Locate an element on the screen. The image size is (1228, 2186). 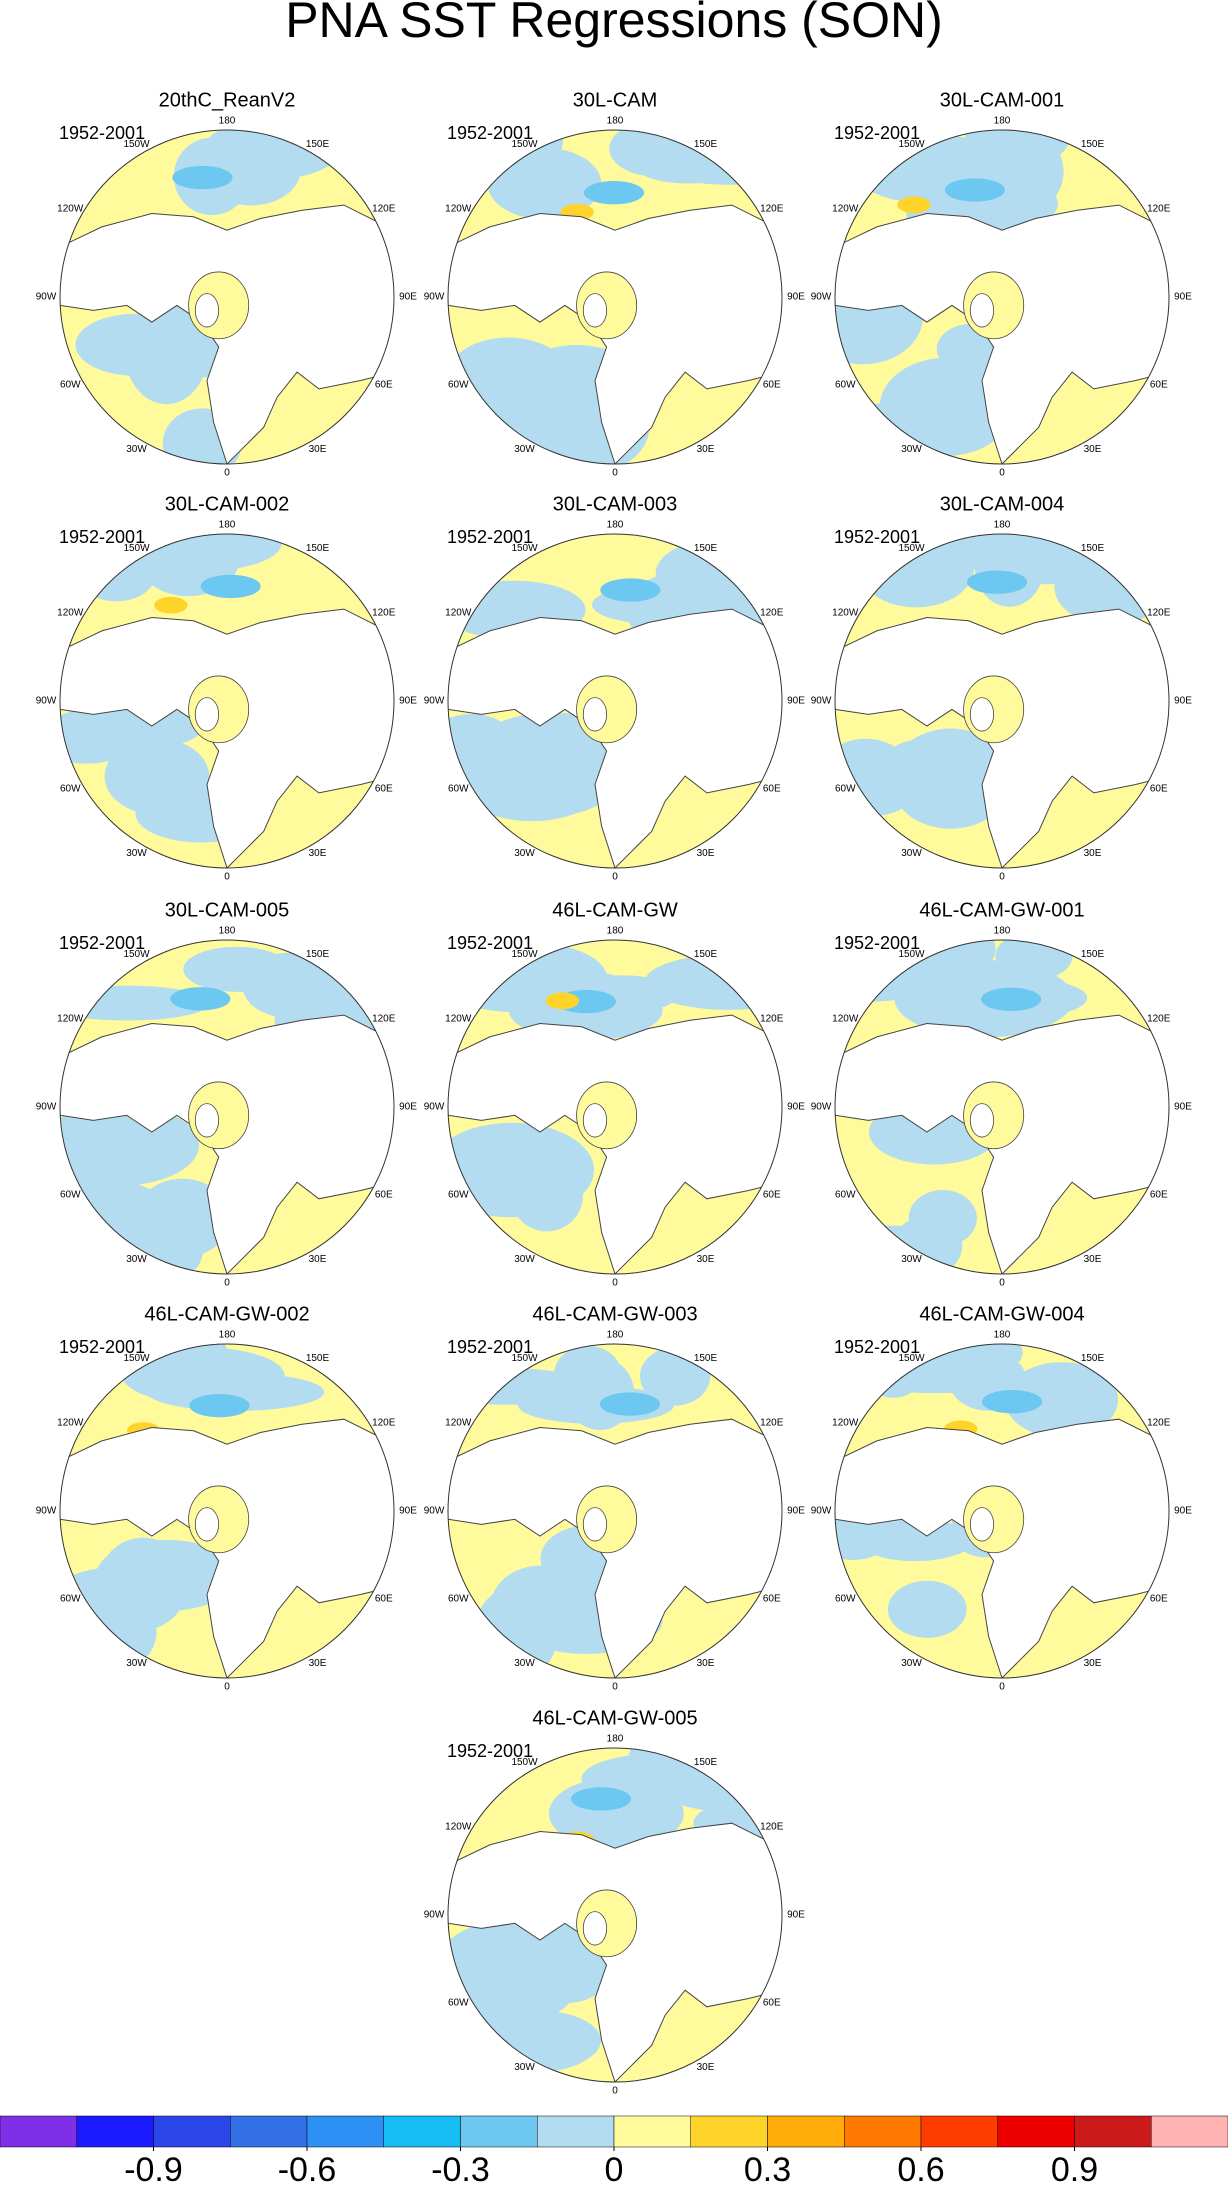
panel-title: 30L-CAM is located at coordinates (615, 100).